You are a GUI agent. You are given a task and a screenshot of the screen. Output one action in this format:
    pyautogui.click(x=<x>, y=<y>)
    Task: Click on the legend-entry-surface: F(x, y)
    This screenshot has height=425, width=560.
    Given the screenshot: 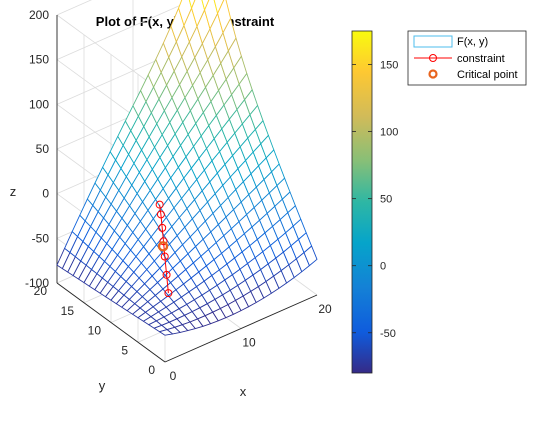 What is the action you would take?
    pyautogui.click(x=472, y=42)
    